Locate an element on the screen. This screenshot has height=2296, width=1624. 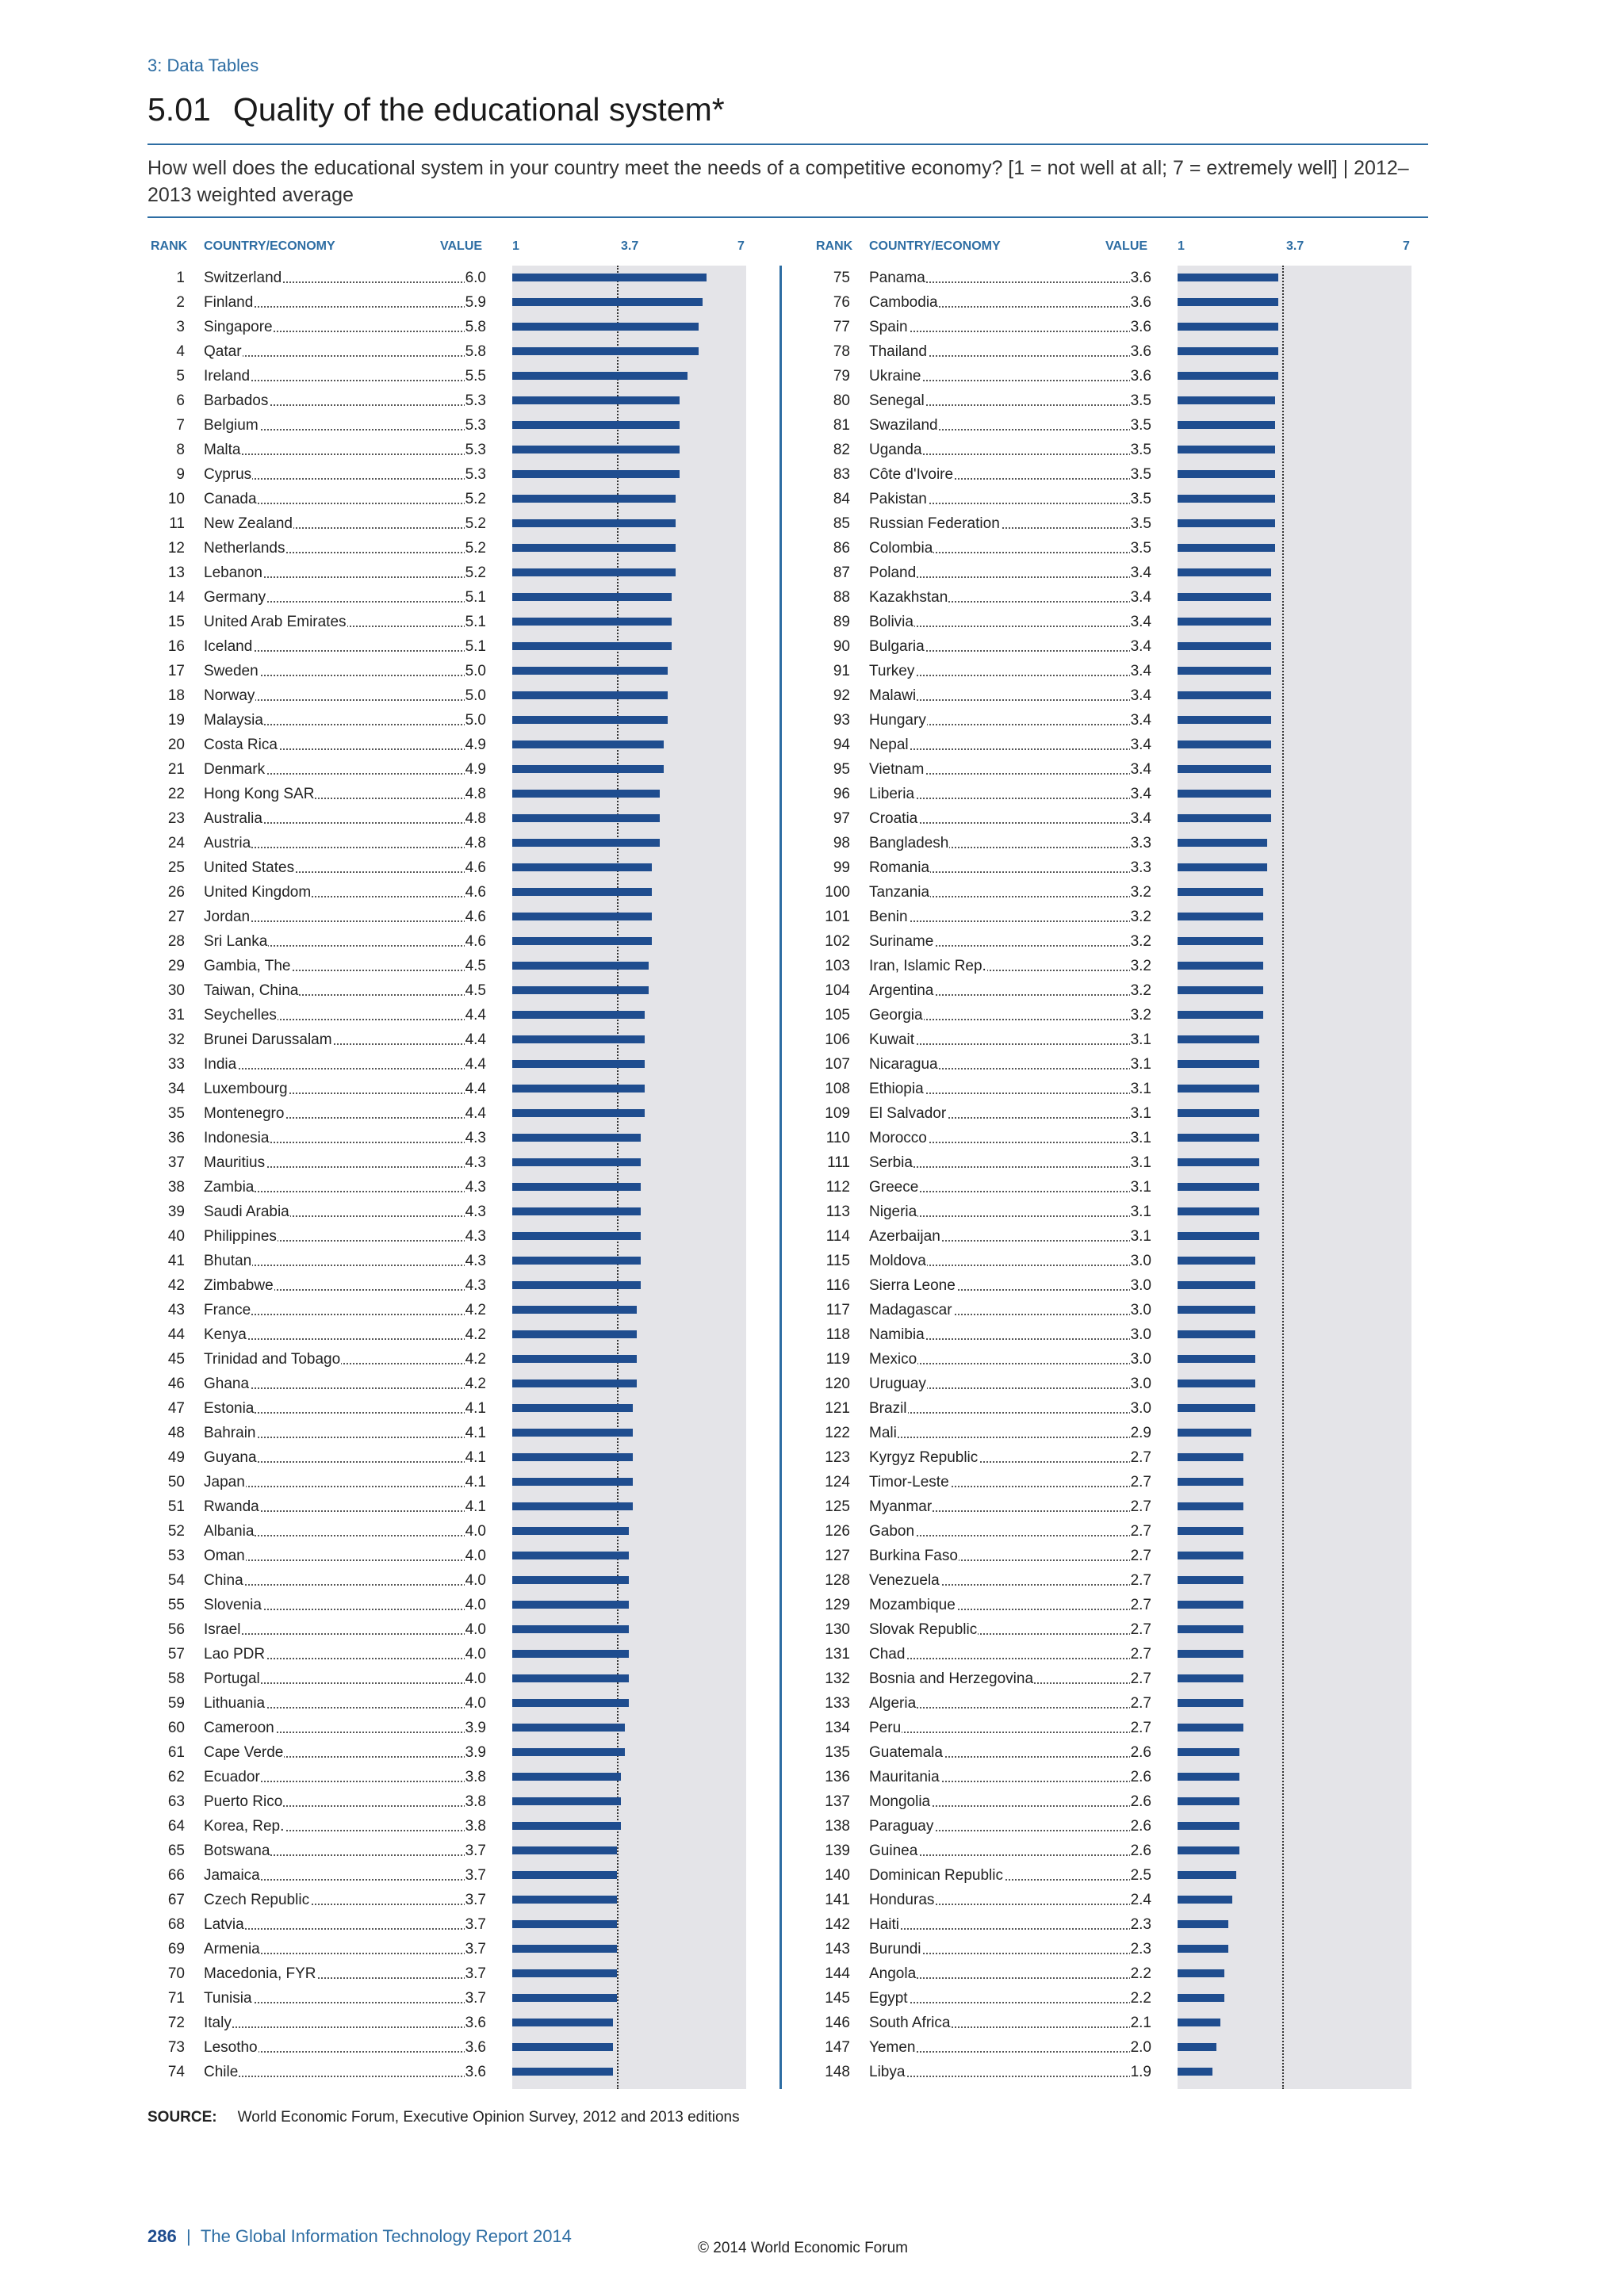
rank-cell: 90 is located at coordinates (842, 647).